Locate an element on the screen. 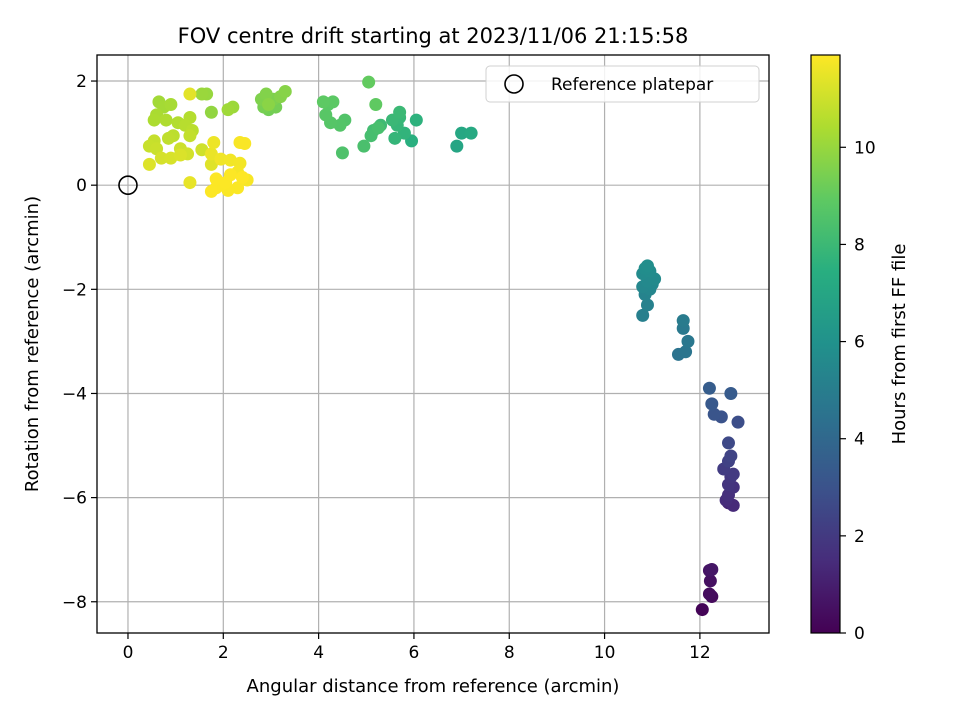 The image size is (960, 724). colorbar-ticks: 0 2 4 6 8 10 is located at coordinates (858, 391).